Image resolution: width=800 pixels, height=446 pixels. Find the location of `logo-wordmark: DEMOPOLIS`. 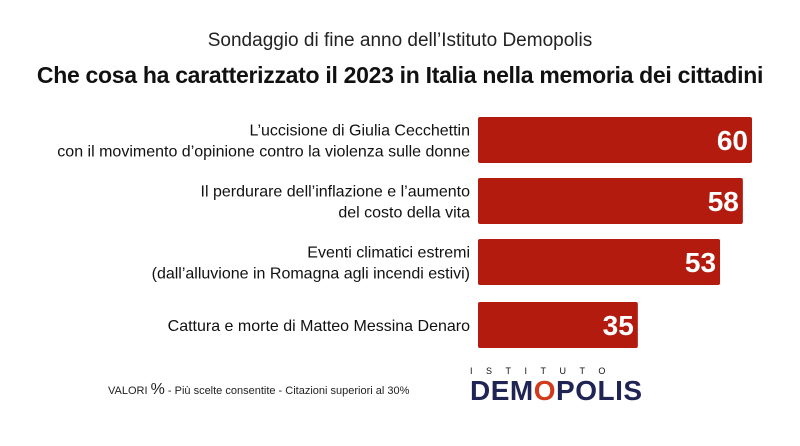

logo-wordmark: DEMOPOLIS is located at coordinates (580, 391).